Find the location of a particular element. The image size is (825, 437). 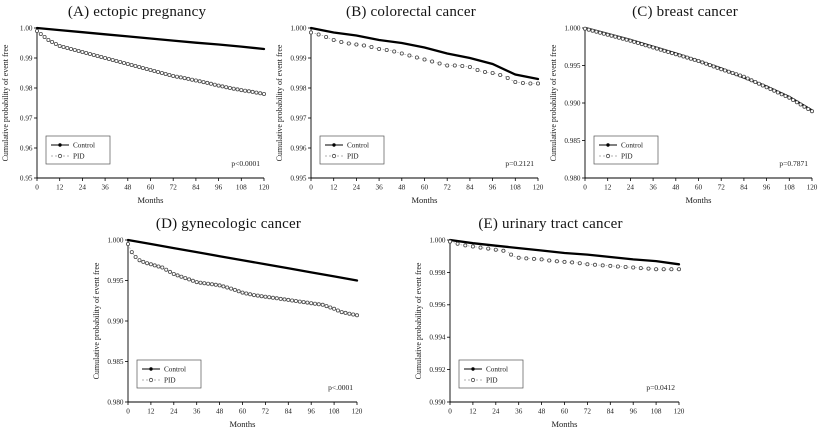

x-tick-label: 108 is located at coordinates (655, 412).